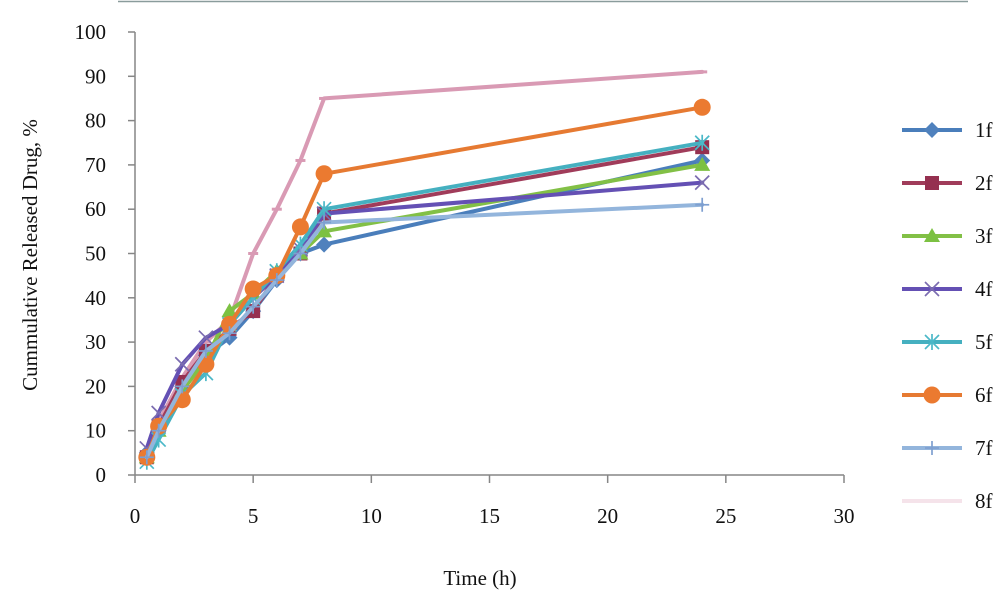 Image resolution: width=1000 pixels, height=611 pixels. I want to click on y-tick-label: 80, so click(95, 121).